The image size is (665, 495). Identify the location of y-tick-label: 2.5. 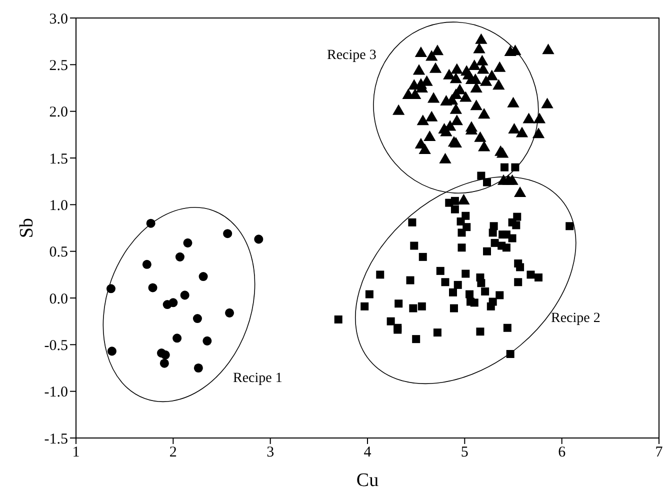
(58, 66).